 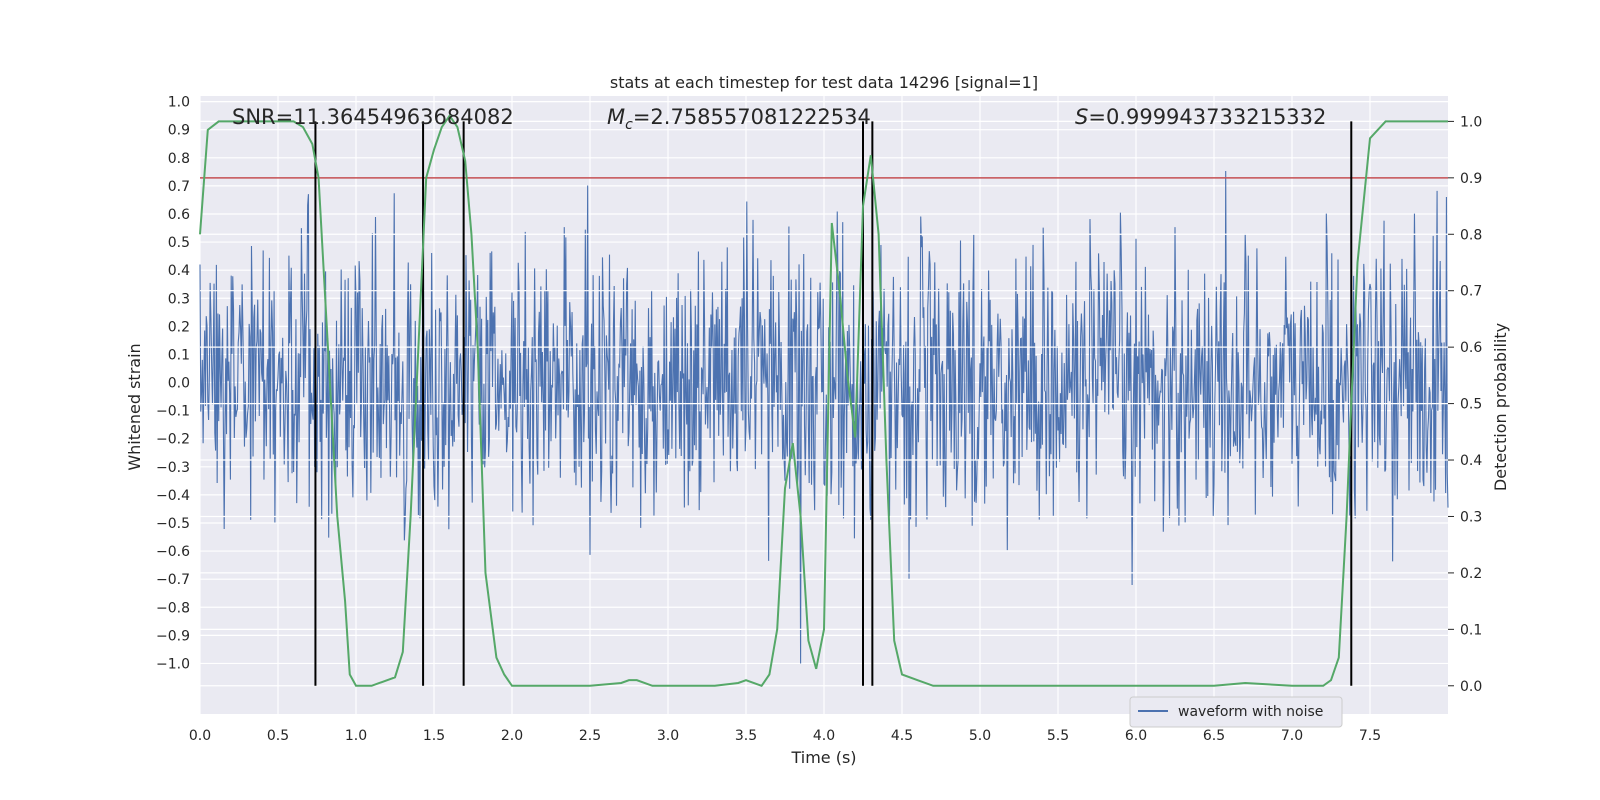 I want to click on y-right-tick-label: 0.7, so click(x=1471, y=292).